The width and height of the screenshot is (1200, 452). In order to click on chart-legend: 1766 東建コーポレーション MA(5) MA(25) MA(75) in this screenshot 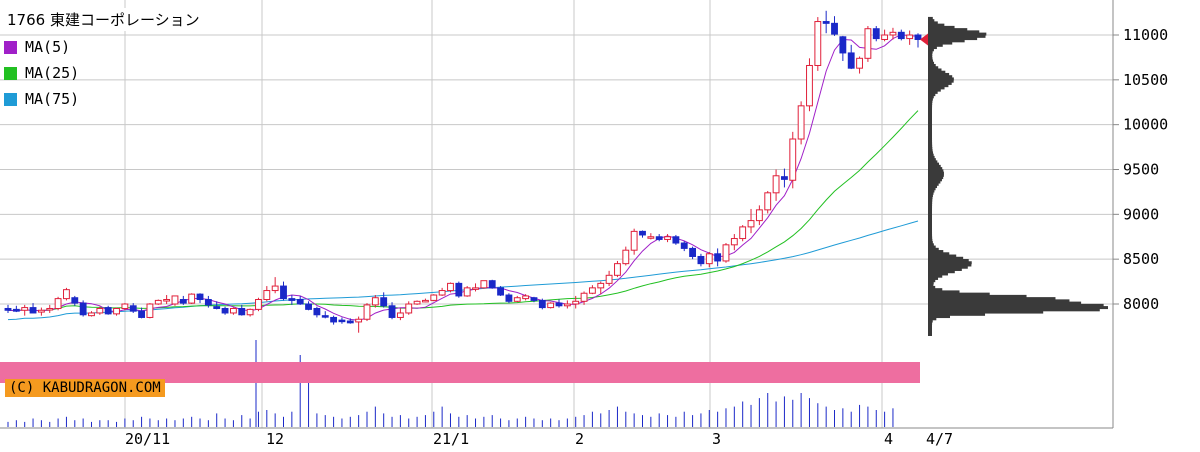, I will do `click(103, 58)`.